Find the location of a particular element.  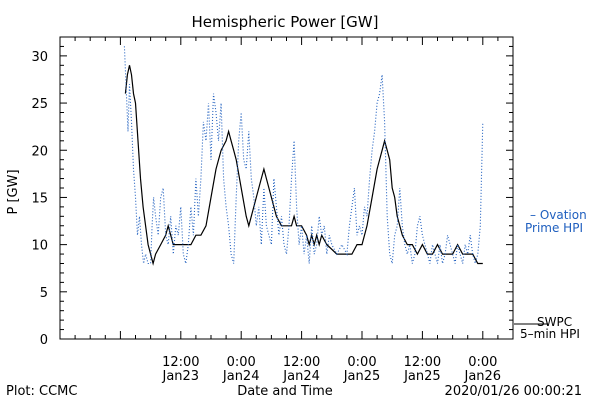

y-tick-label: 15 is located at coordinates (39, 198).